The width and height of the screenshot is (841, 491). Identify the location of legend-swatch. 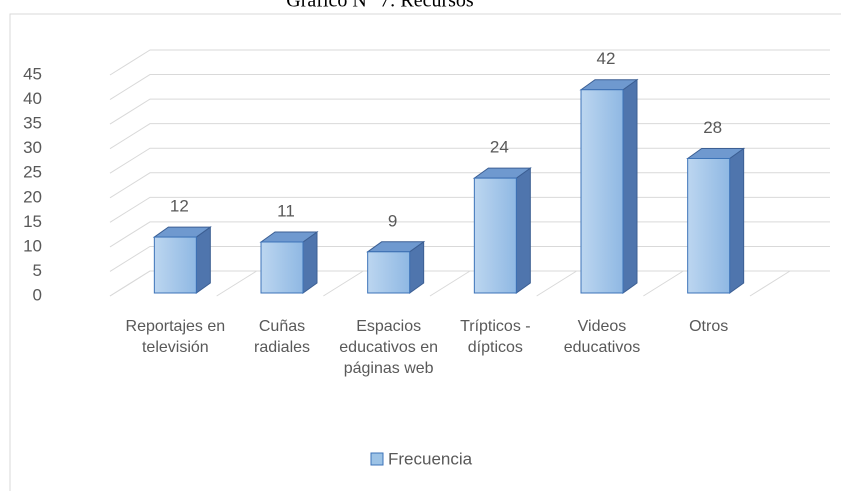
(377, 459).